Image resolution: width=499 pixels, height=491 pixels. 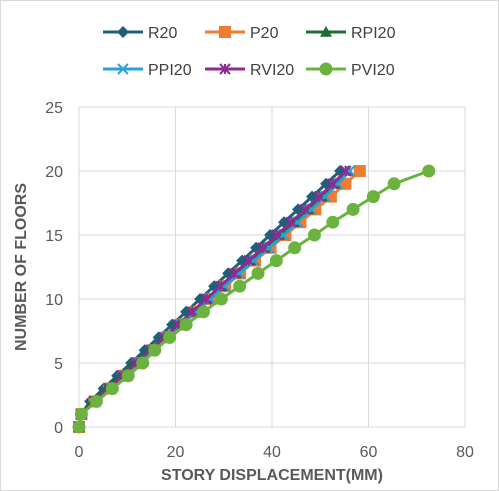 I want to click on legend-item-RVI20: RVI20, so click(x=249, y=70).